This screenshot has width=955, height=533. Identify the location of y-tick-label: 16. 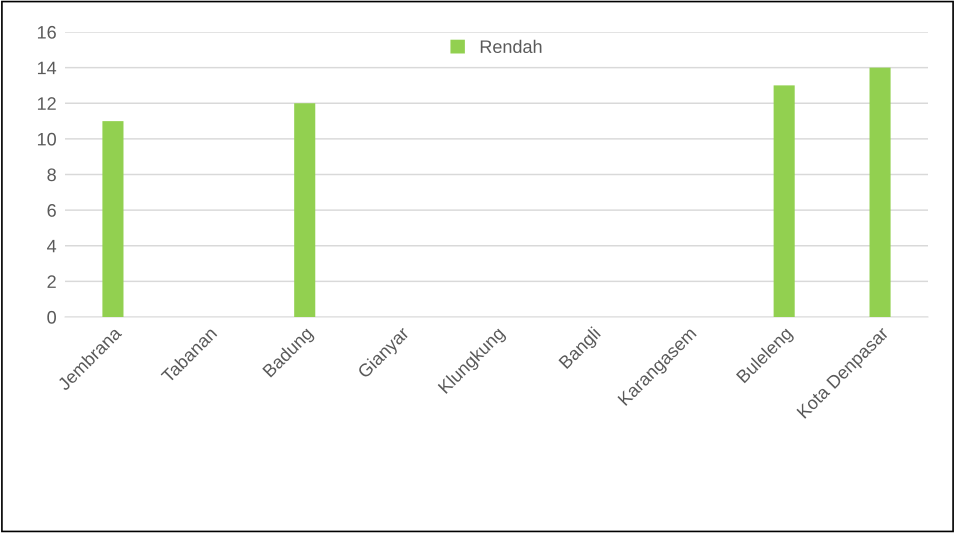
(47, 32).